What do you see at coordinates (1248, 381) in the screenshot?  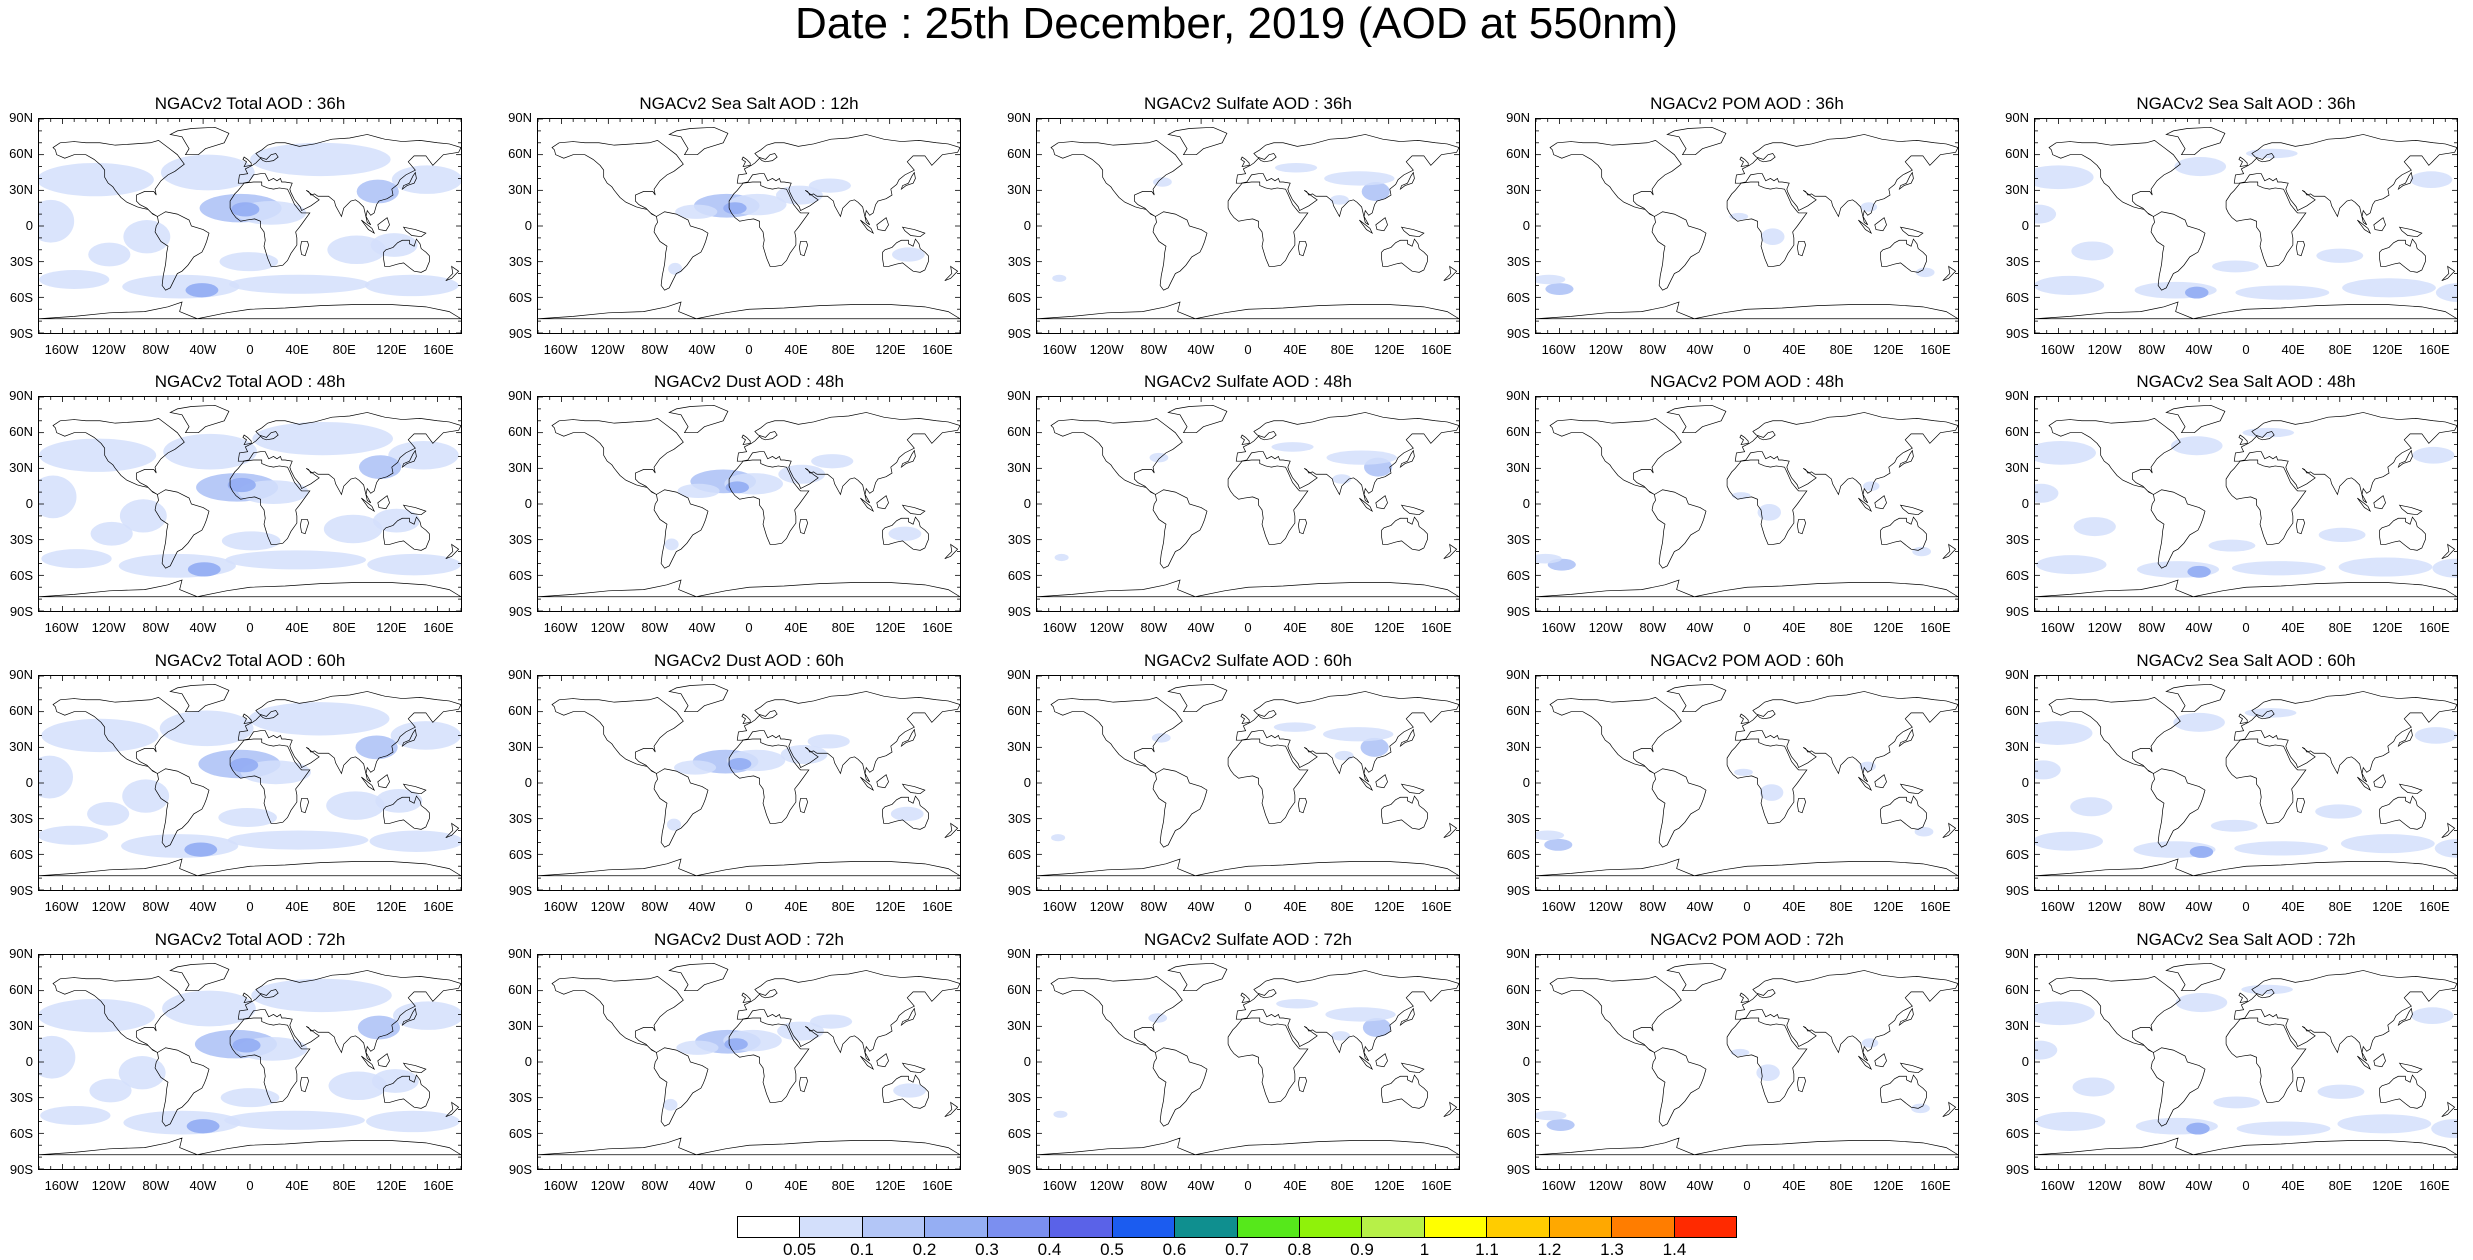 I see `panel-title: NGACv2 Sulfate AOD : 48h` at bounding box center [1248, 381].